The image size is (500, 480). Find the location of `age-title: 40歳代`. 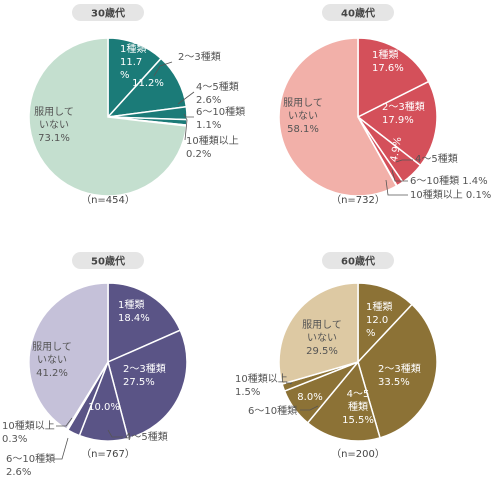

age-title: 40歳代 is located at coordinates (358, 13).